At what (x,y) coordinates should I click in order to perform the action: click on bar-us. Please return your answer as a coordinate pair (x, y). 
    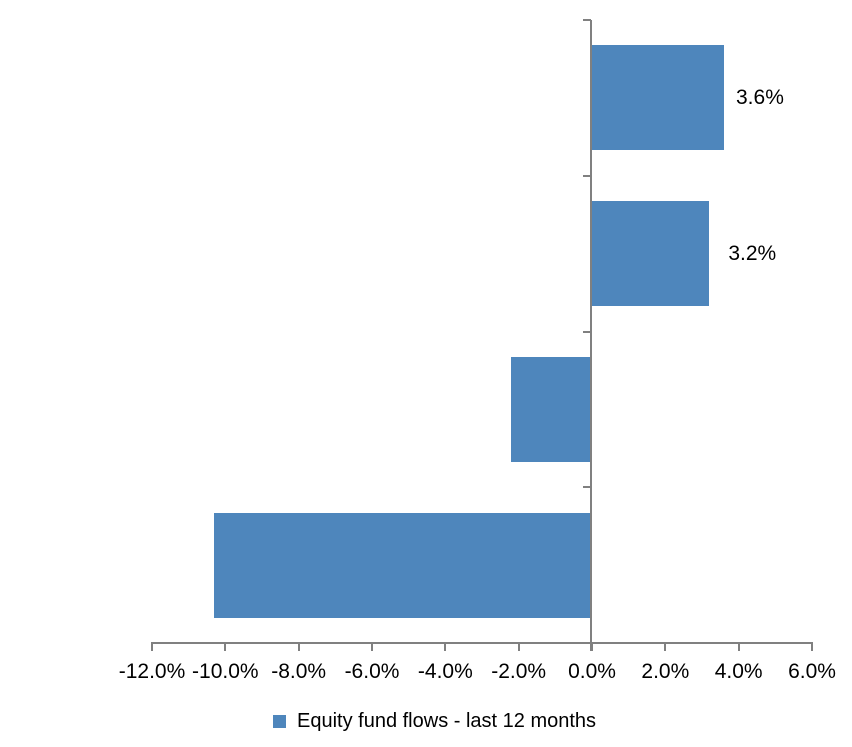
    Looking at the image, I should click on (651, 254).